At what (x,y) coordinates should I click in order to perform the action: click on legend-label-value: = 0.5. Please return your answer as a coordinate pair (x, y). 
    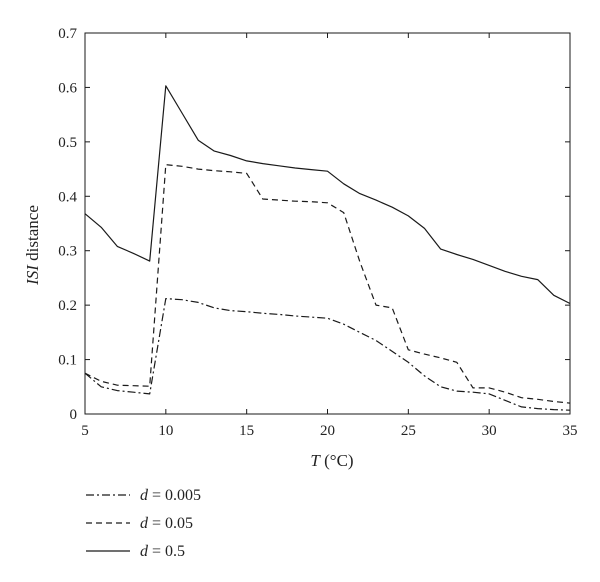
    Looking at the image, I should click on (166, 551).